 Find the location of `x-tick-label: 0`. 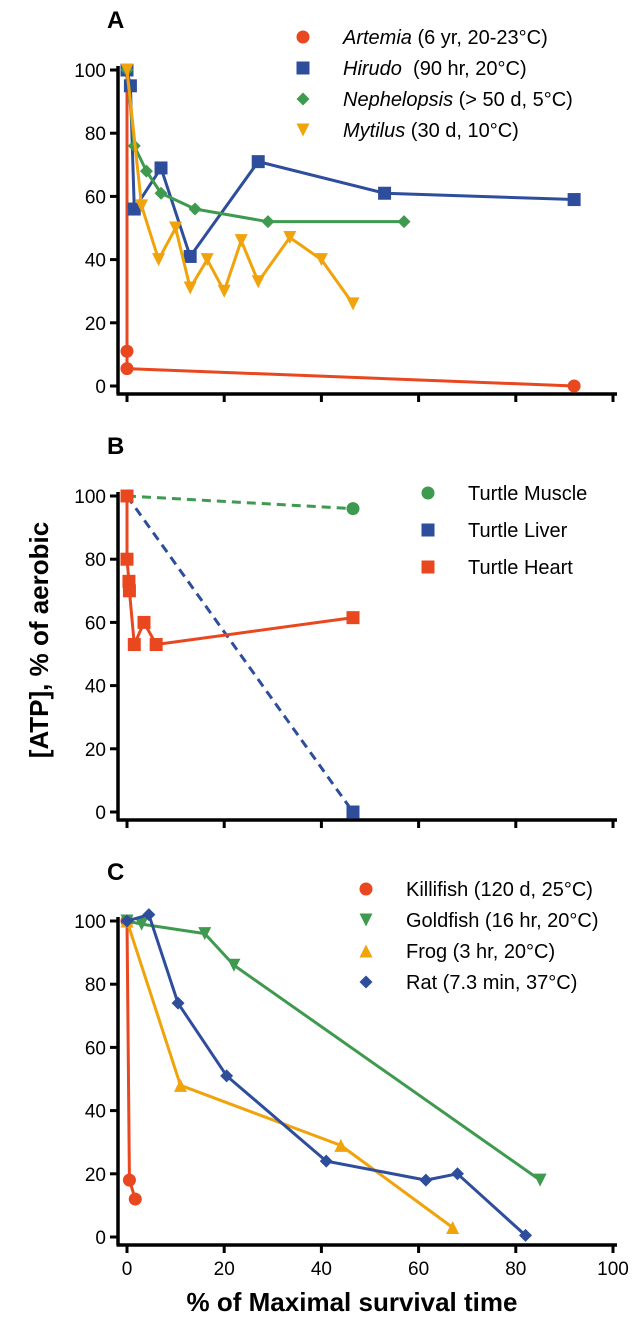

x-tick-label: 0 is located at coordinates (127, 1269).